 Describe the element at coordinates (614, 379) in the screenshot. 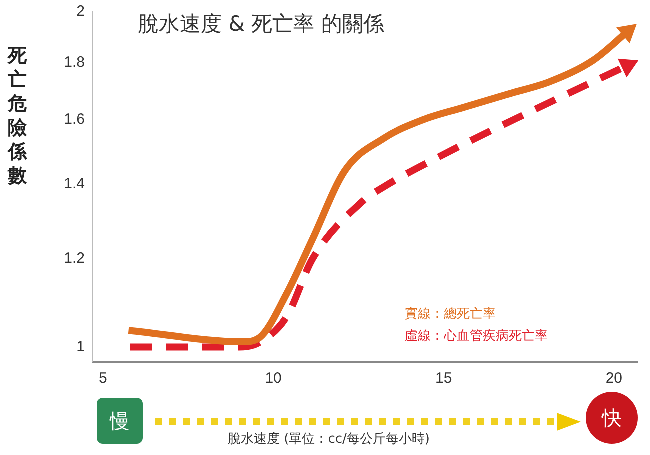

I see `x-tick-label: 20` at that location.